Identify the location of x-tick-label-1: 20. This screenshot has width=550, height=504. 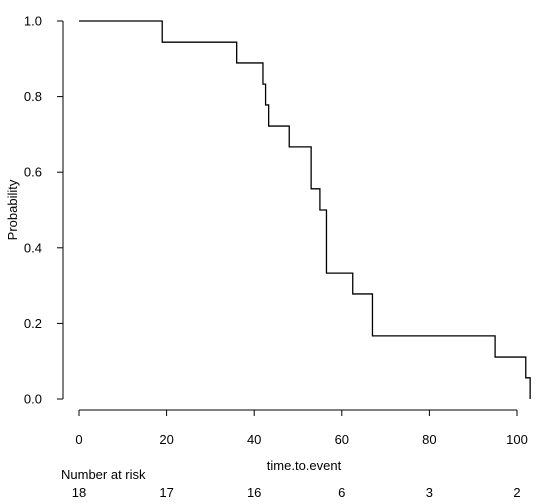
(166, 439).